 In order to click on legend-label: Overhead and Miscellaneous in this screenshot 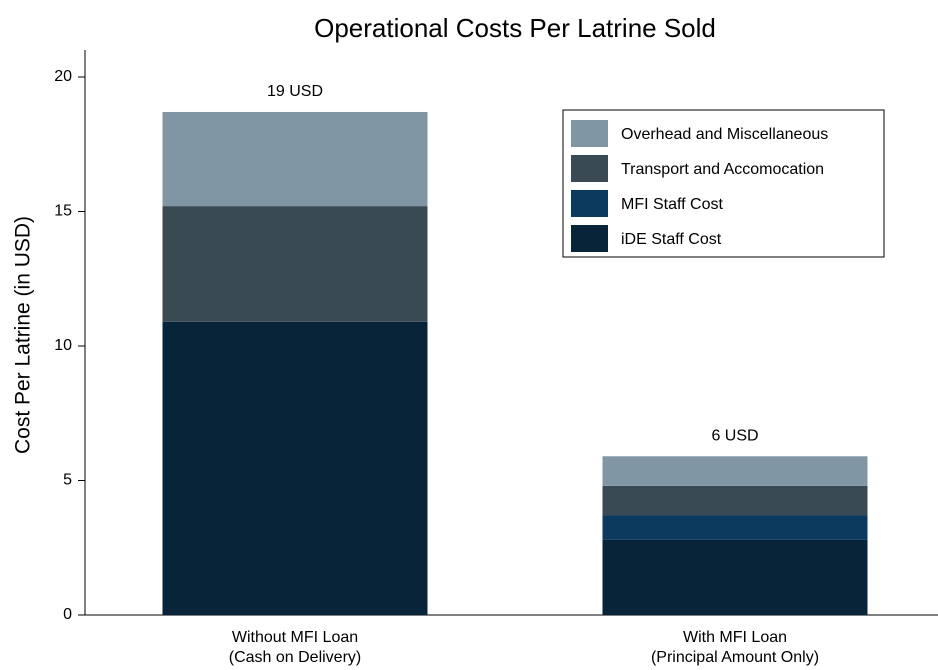, I will do `click(724, 134)`.